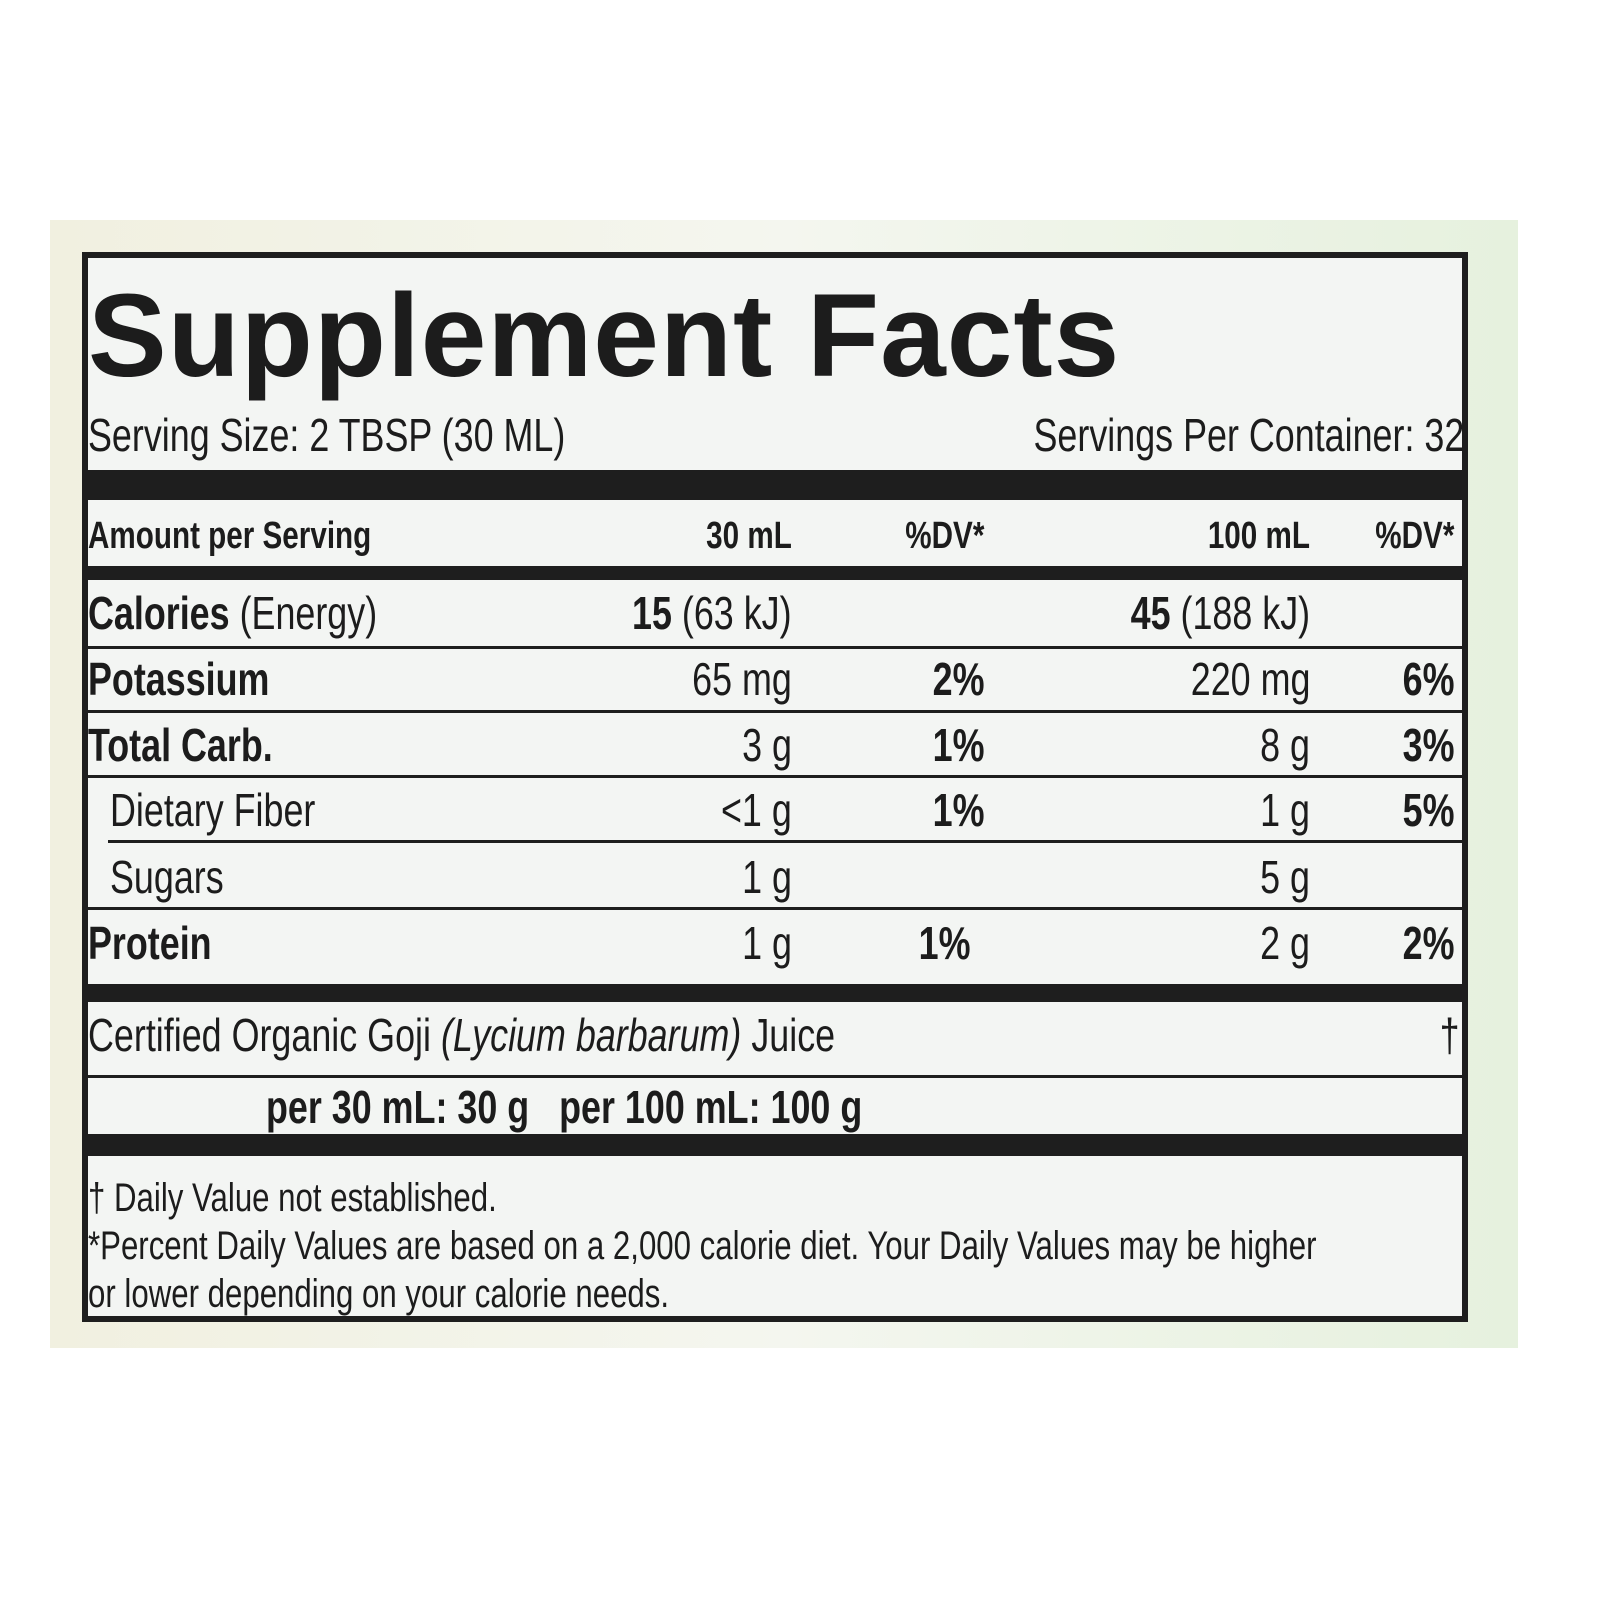  I want to click on protein-dv1: 1%, so click(944, 943).